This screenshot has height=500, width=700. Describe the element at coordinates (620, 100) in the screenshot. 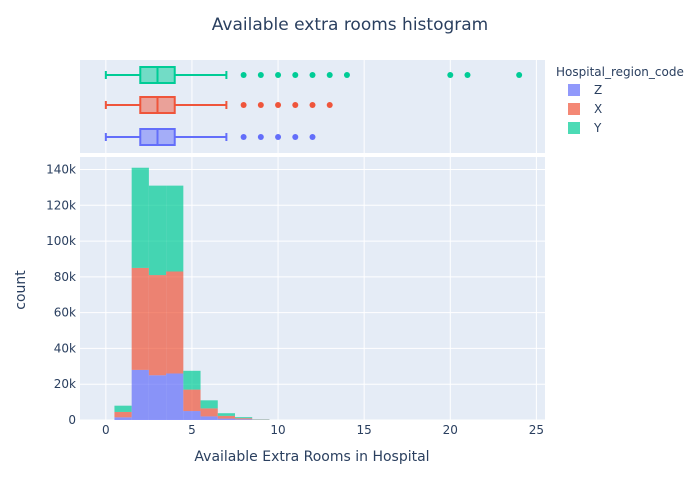

I see `legend: Hospital_region_code ZXY` at that location.